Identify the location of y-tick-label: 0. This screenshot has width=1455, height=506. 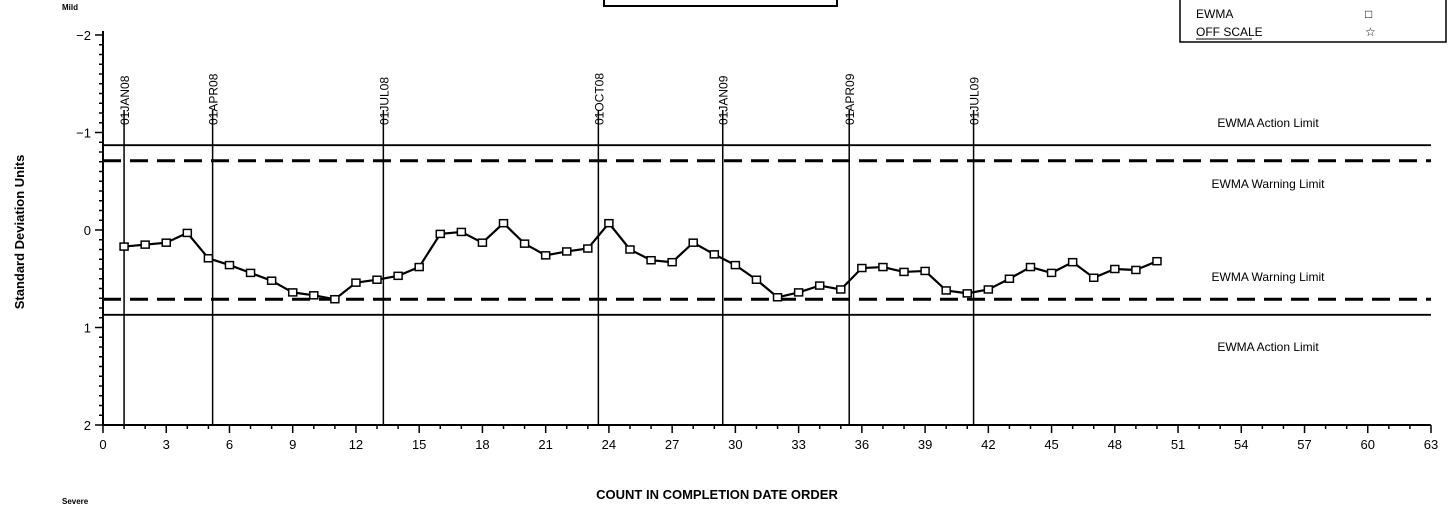
(87, 230).